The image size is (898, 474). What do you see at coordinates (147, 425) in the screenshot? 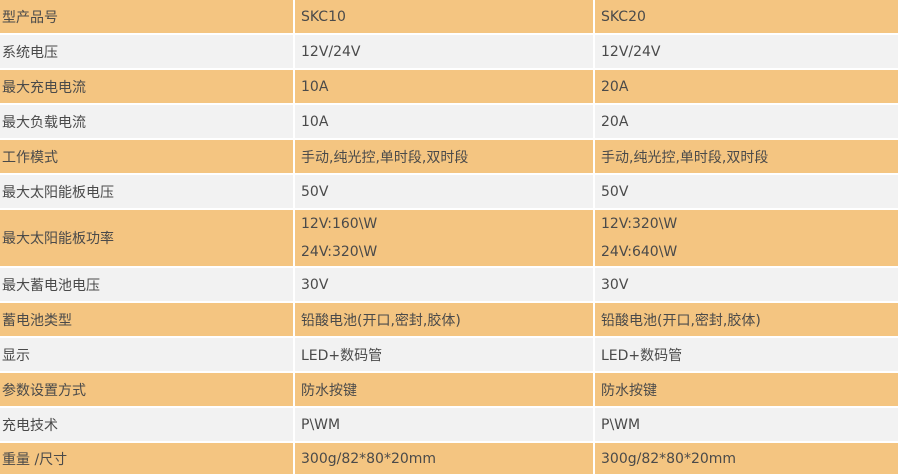
I see `row-label: 充电技术` at bounding box center [147, 425].